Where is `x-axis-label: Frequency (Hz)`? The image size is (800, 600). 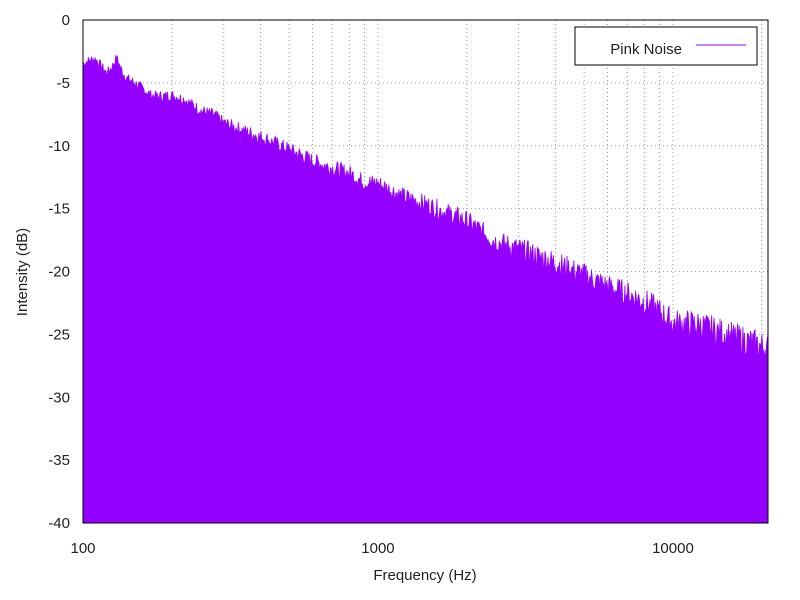 x-axis-label: Frequency (Hz) is located at coordinates (424, 575).